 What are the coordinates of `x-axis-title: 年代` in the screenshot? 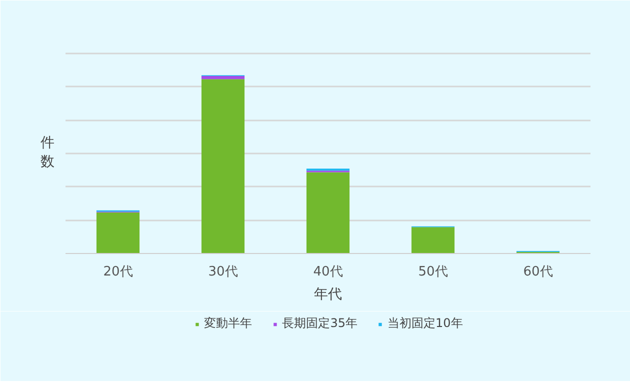 It's located at (328, 294).